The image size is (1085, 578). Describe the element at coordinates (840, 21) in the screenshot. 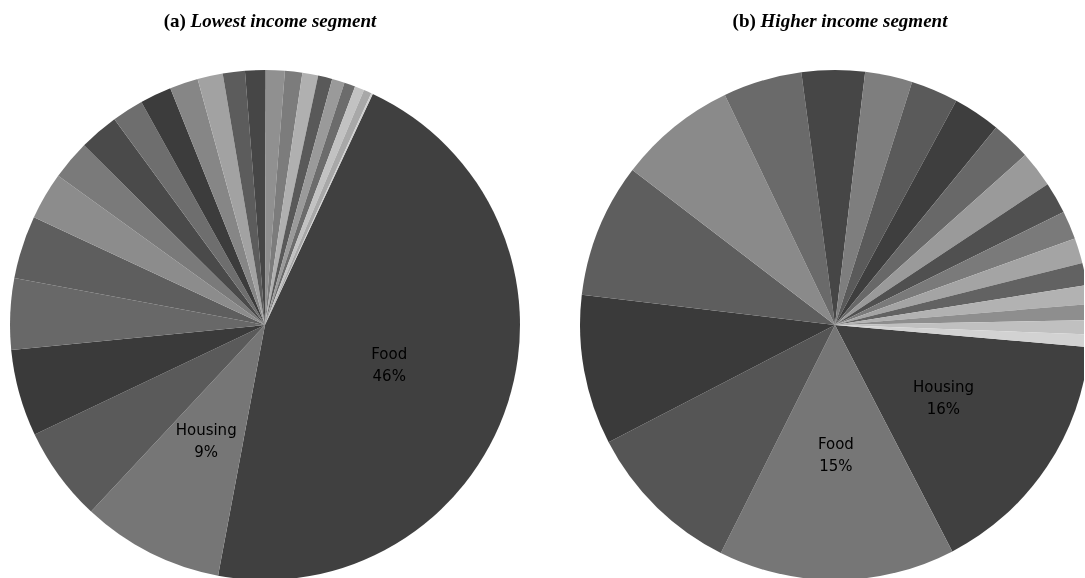

I see `chart-title: (b) Higher income segment` at that location.